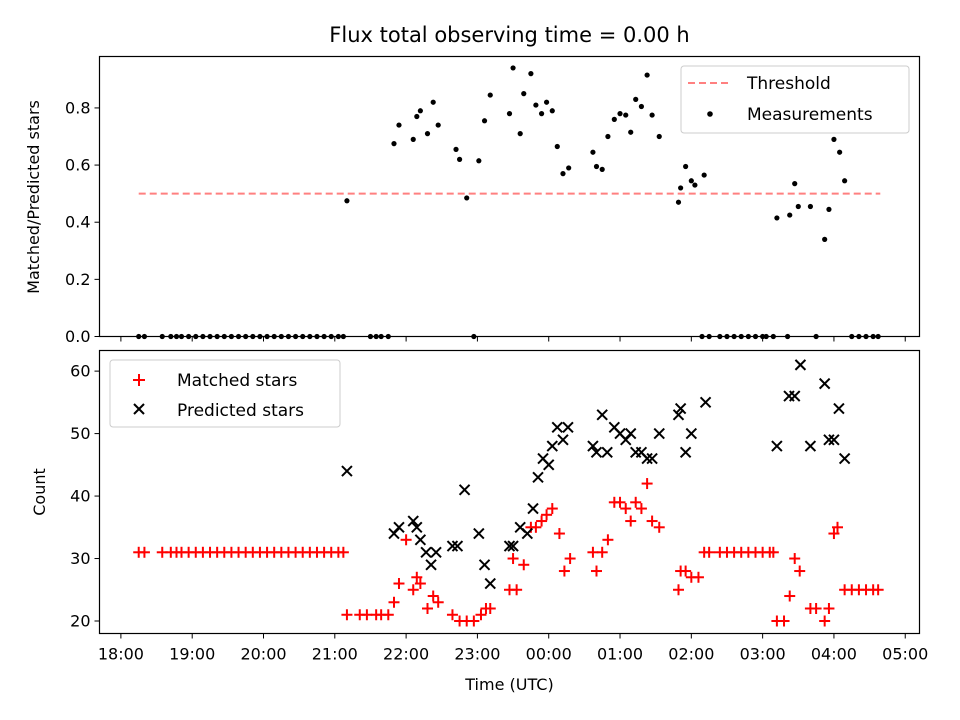 This screenshot has height=720, width=960. What do you see at coordinates (788, 84) in the screenshot?
I see `threshold-legend-label: Threshold` at bounding box center [788, 84].